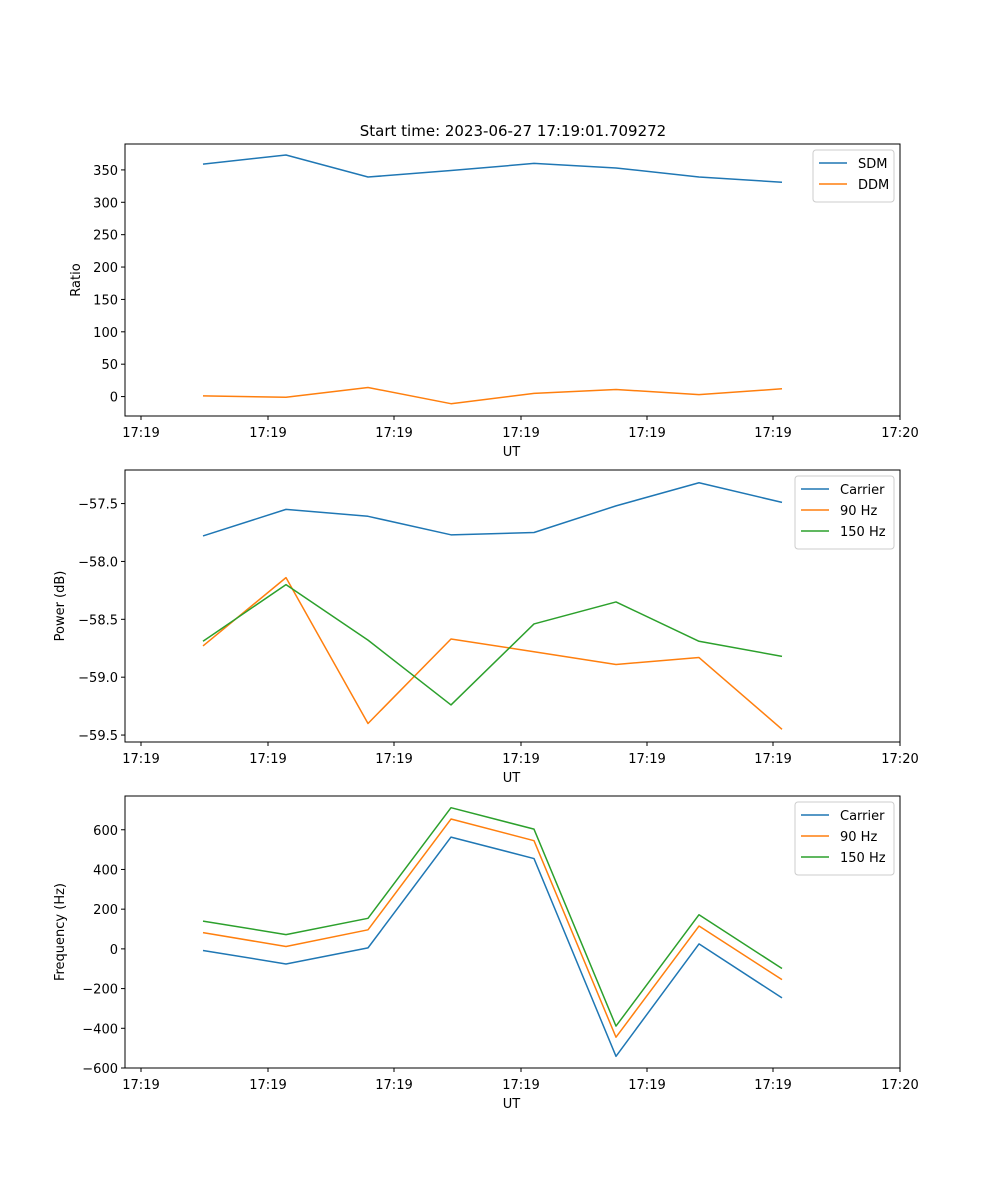 The height and width of the screenshot is (1200, 1000). I want to click on legend-label: SDM, so click(872, 164).